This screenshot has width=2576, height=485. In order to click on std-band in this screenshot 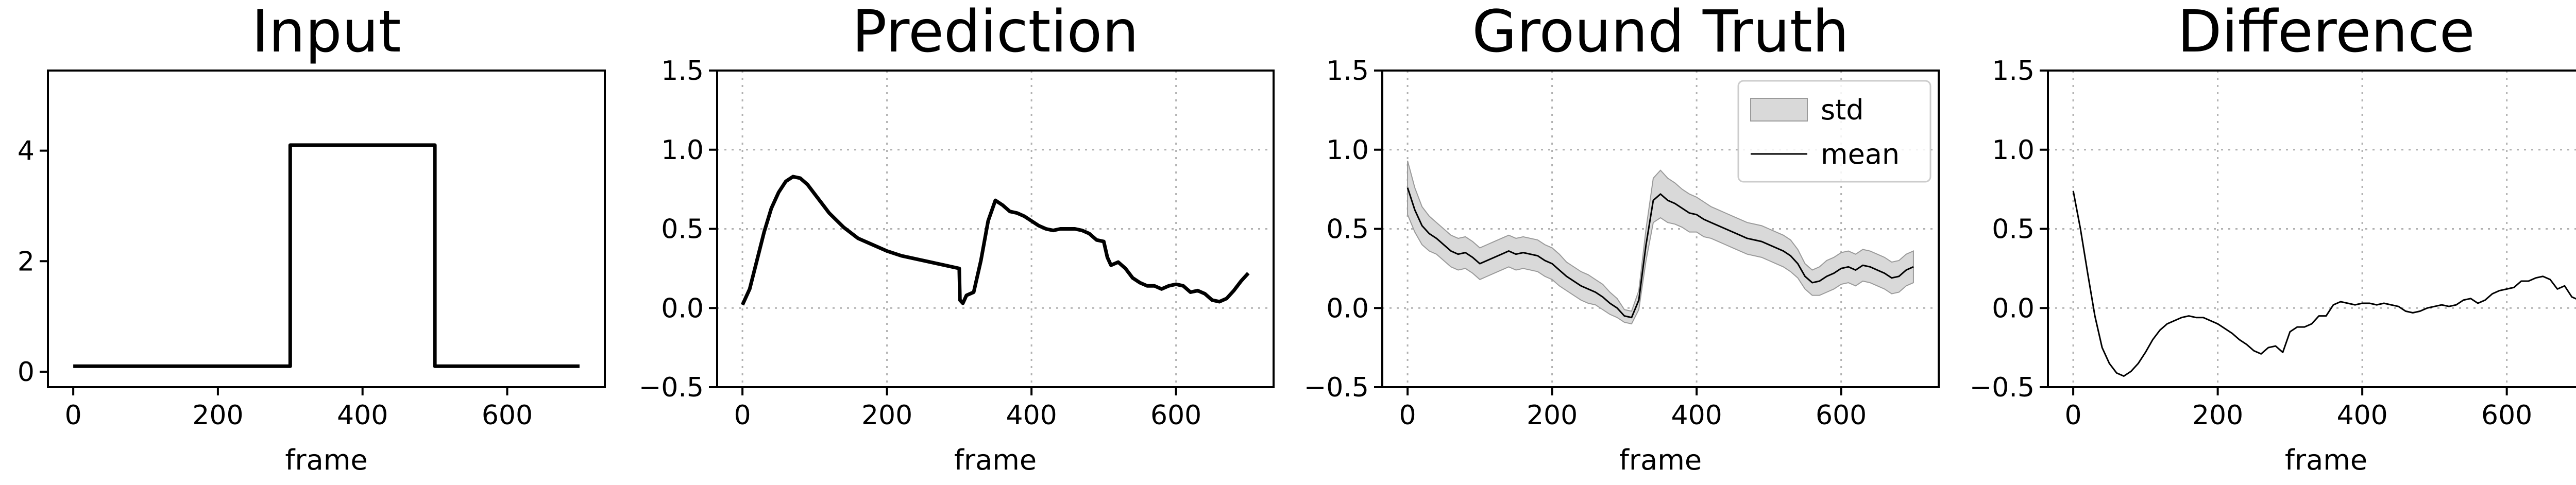, I will do `click(1660, 243)`.